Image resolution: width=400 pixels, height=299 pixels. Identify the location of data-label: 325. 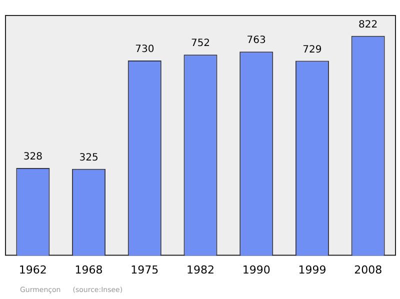
(88, 158).